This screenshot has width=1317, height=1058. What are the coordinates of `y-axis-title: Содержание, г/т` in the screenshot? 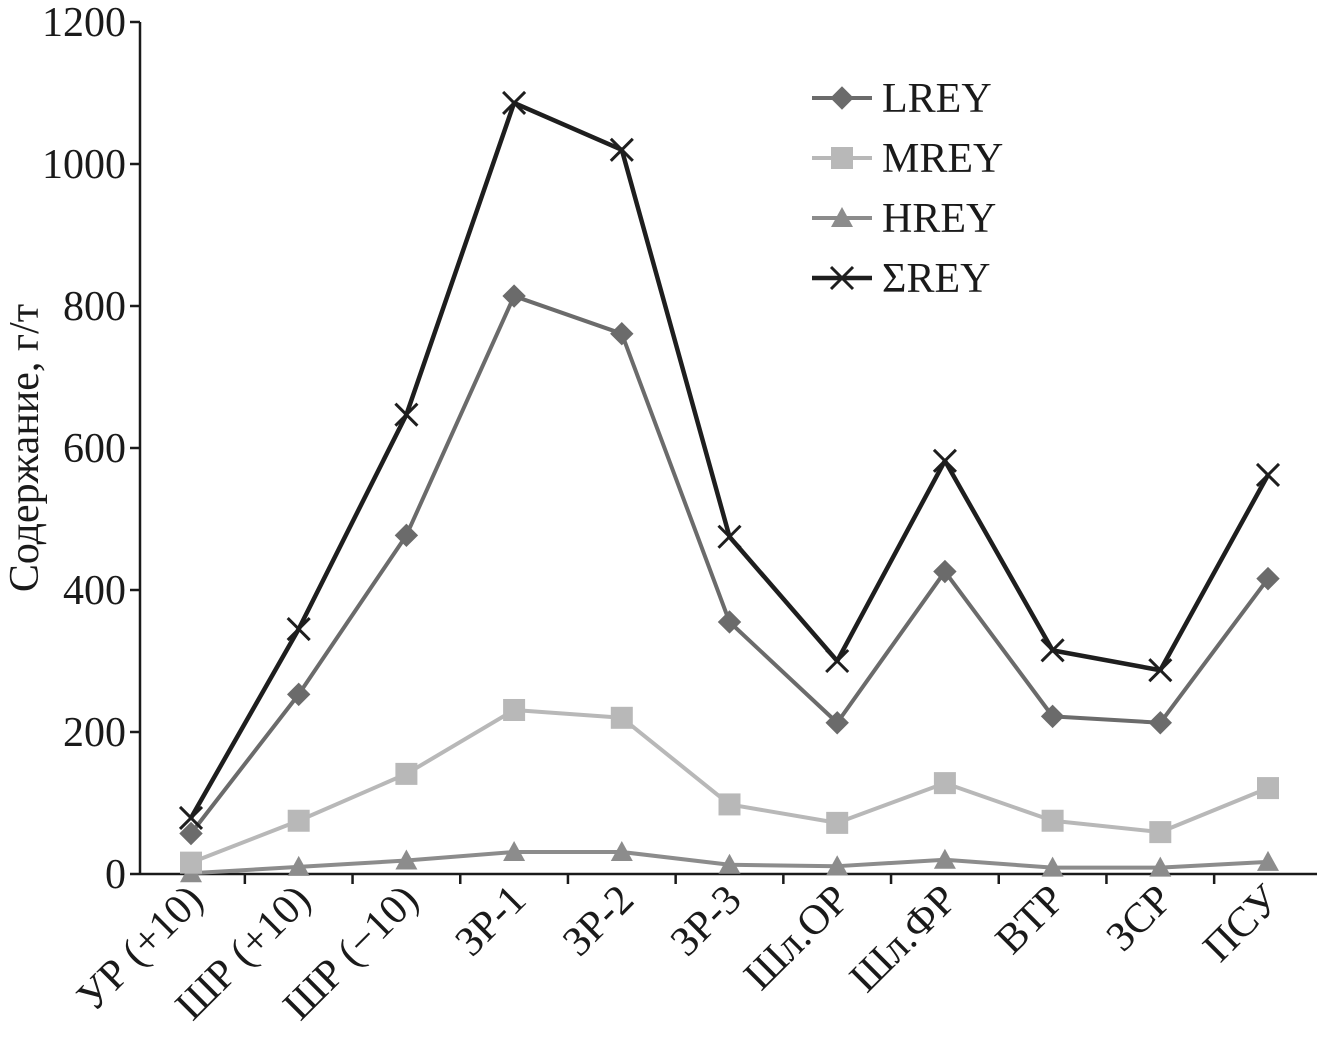 It's located at (25, 448).